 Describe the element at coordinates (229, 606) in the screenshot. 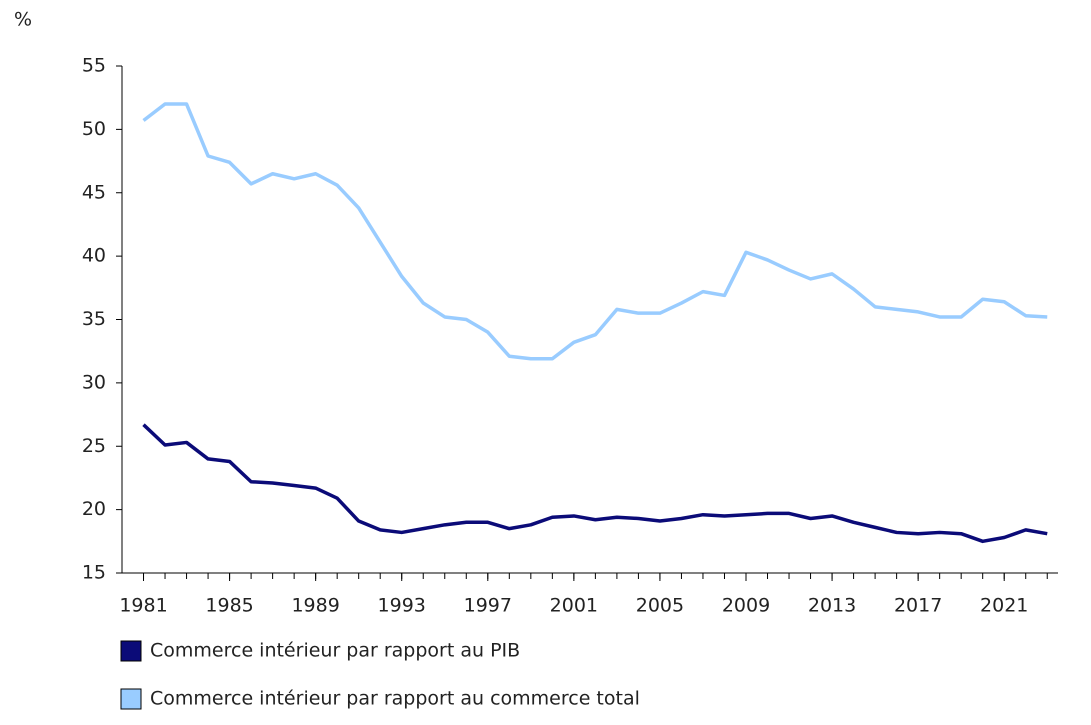

I see `x-tick-label: 1985` at that location.